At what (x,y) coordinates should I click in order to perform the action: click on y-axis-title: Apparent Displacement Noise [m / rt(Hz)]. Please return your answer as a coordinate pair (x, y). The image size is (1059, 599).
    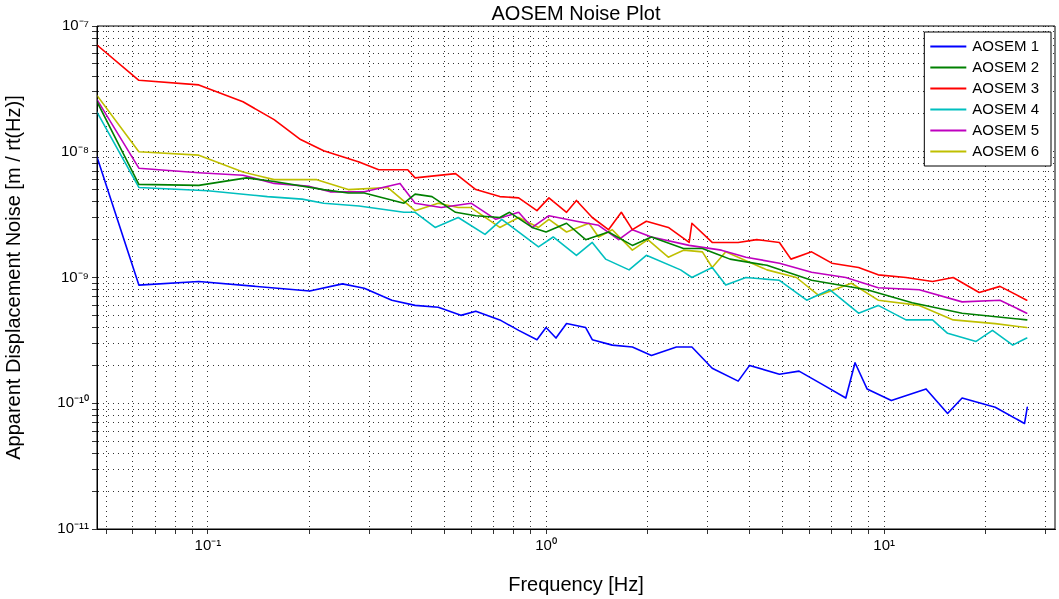
    Looking at the image, I should click on (12, 277).